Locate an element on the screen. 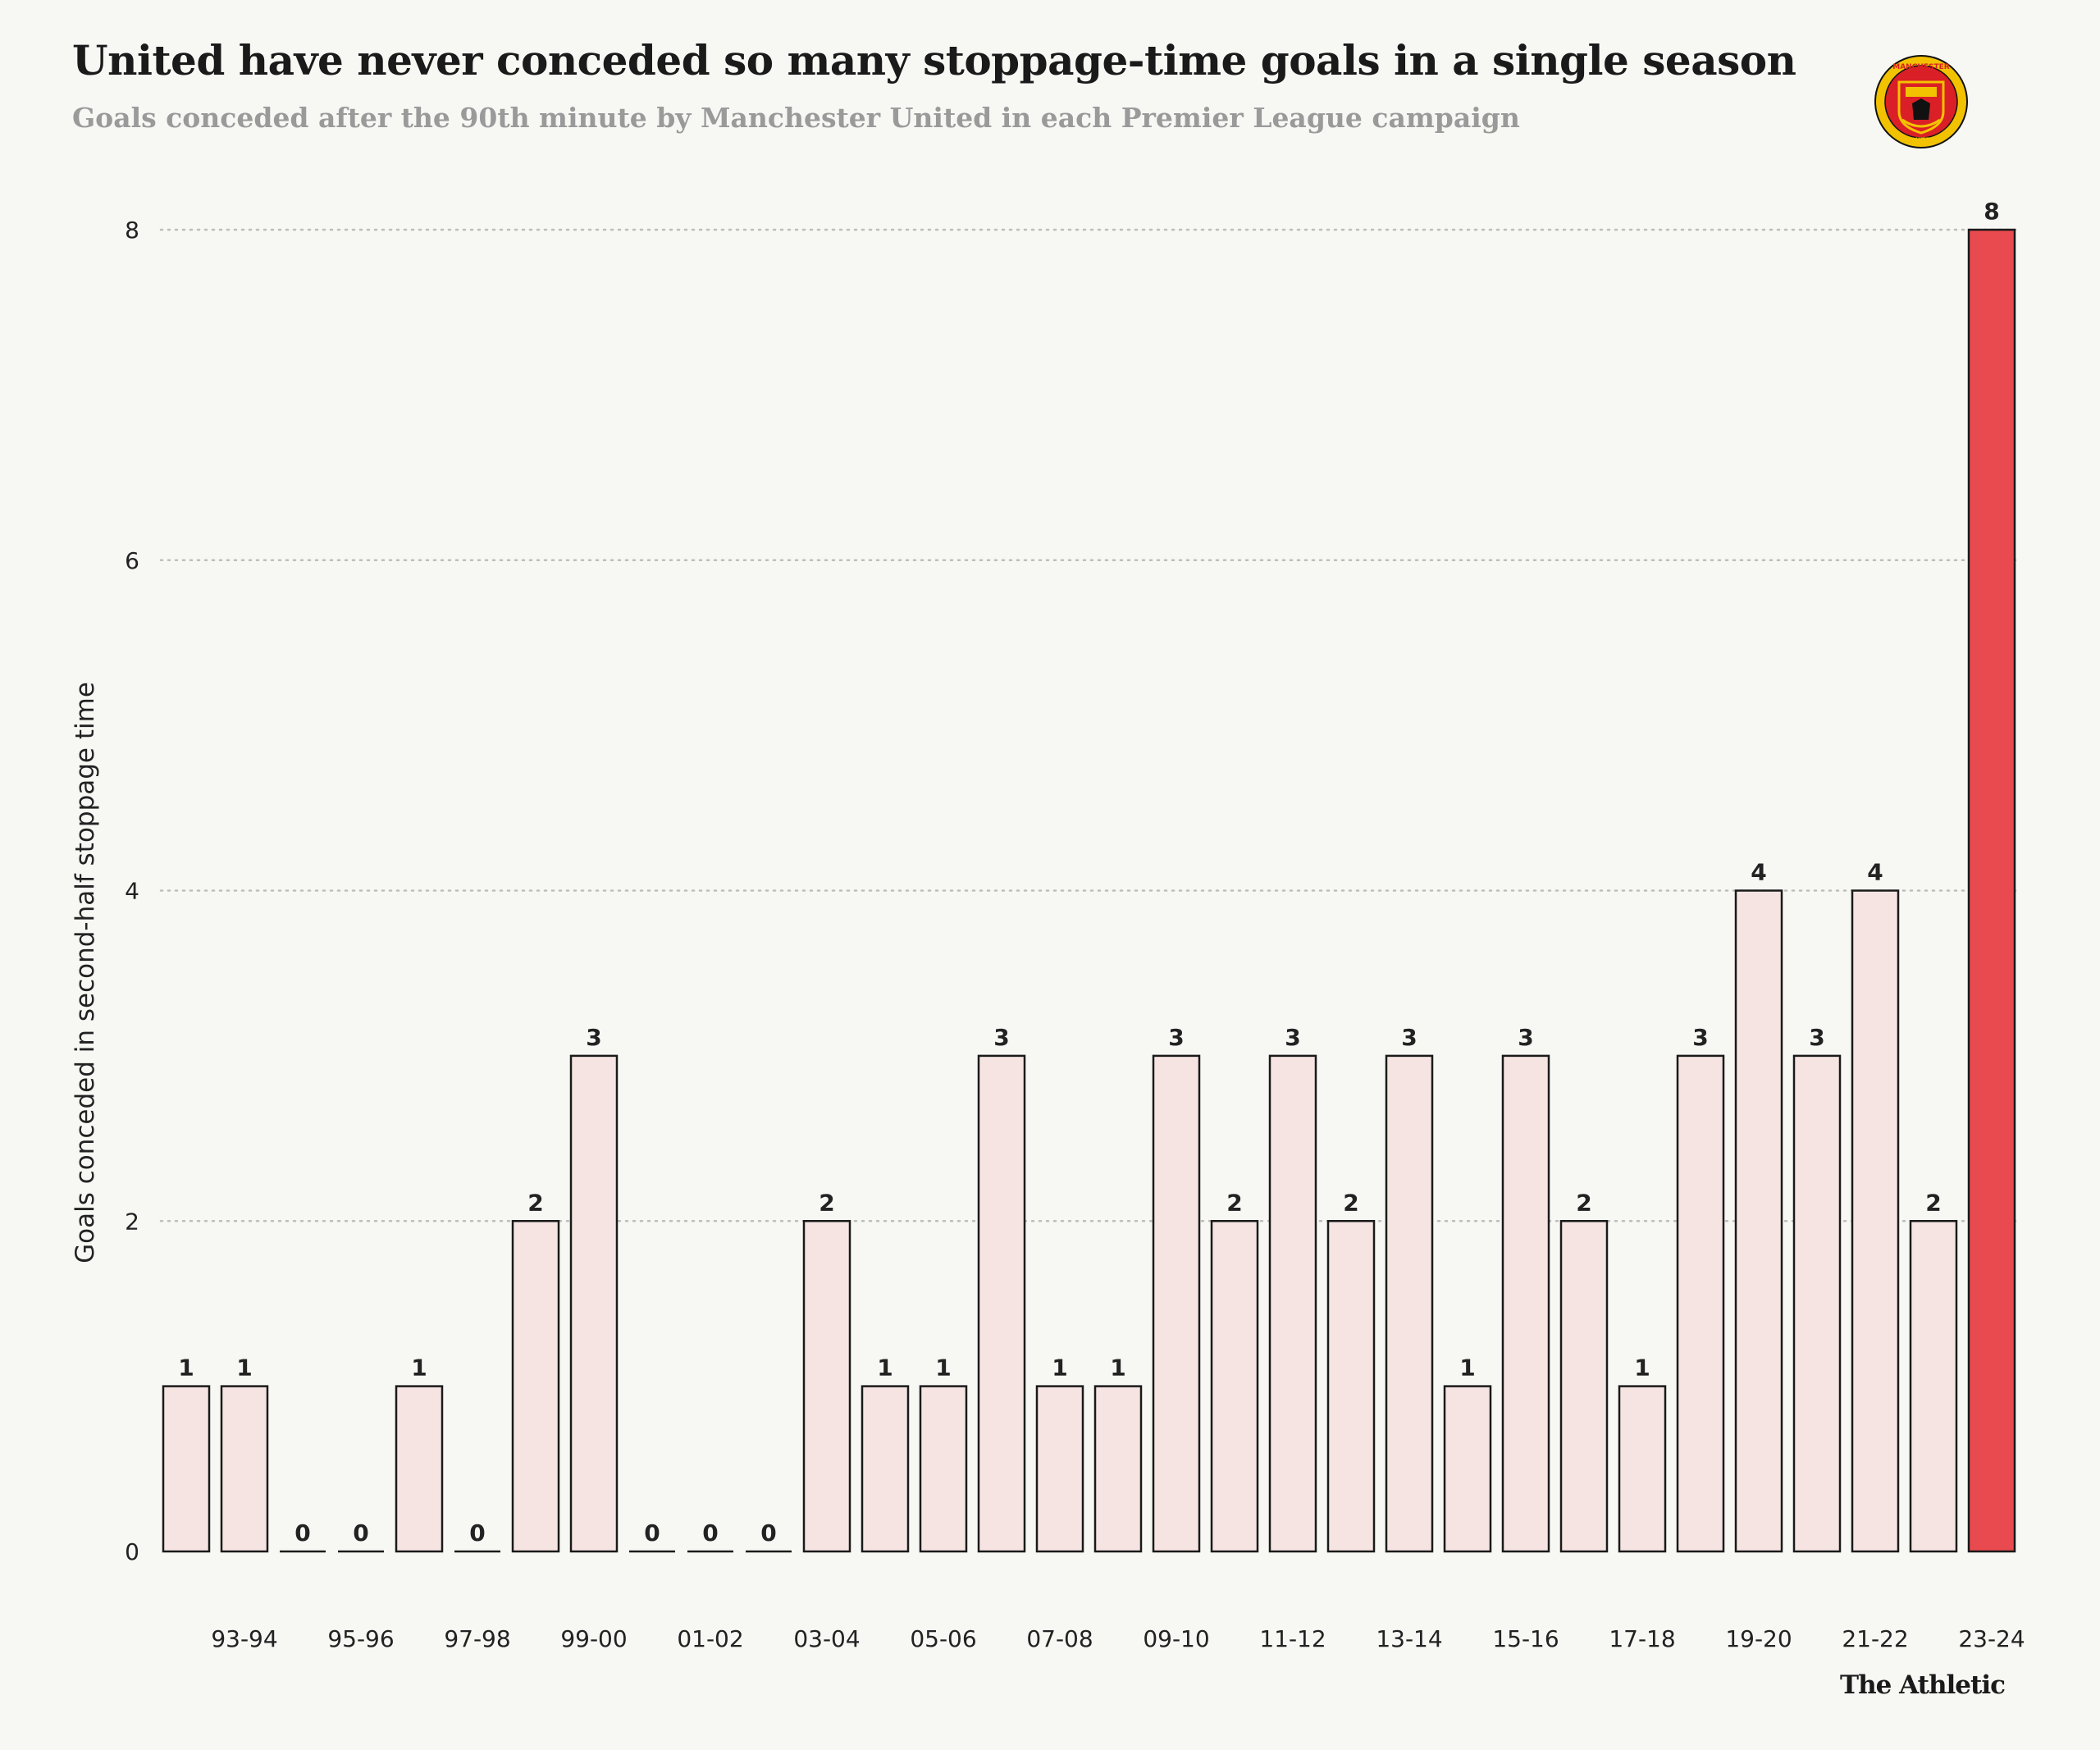 This screenshot has height=1750, width=2100. x-tick-label: 07-08 is located at coordinates (1060, 1638).